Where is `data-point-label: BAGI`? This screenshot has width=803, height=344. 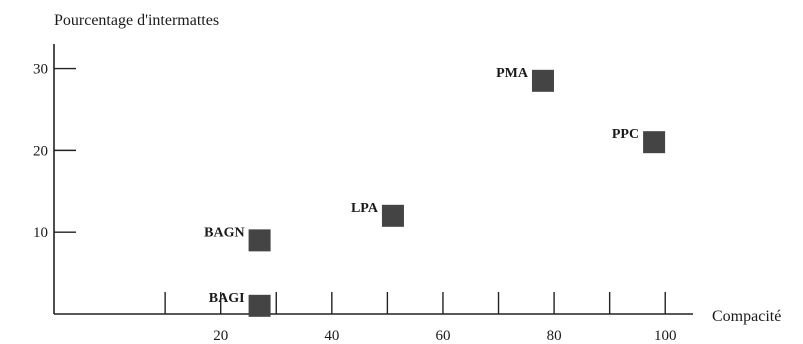
data-point-label: BAGI is located at coordinates (227, 298).